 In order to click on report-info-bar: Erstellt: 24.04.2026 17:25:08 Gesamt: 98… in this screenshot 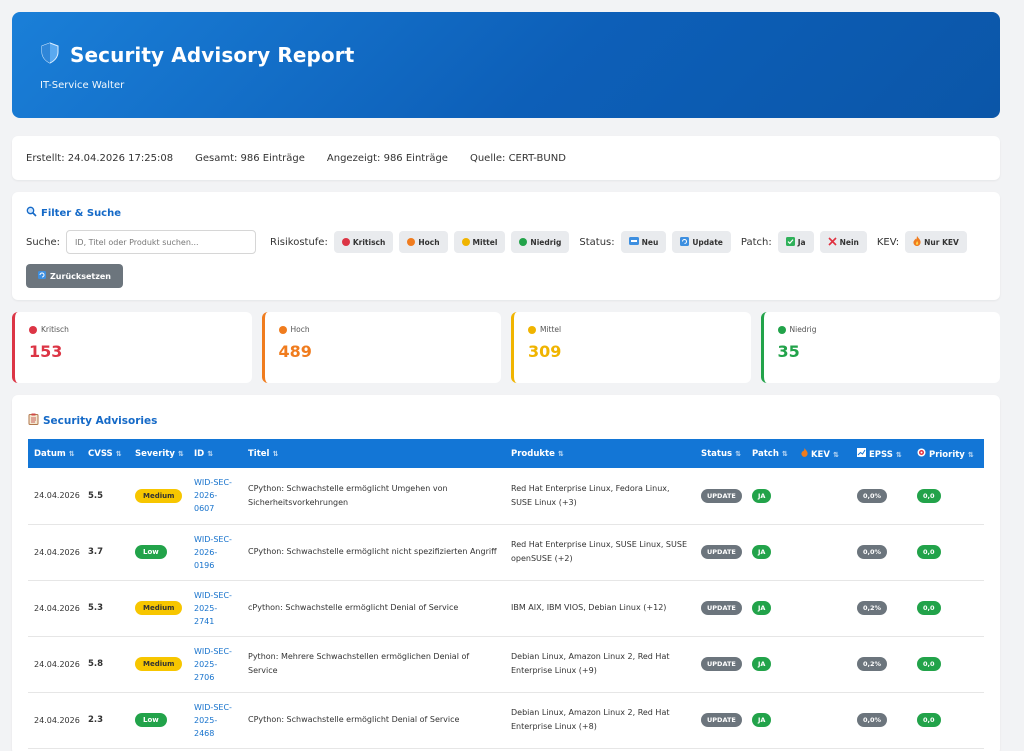, I will do `click(506, 158)`.